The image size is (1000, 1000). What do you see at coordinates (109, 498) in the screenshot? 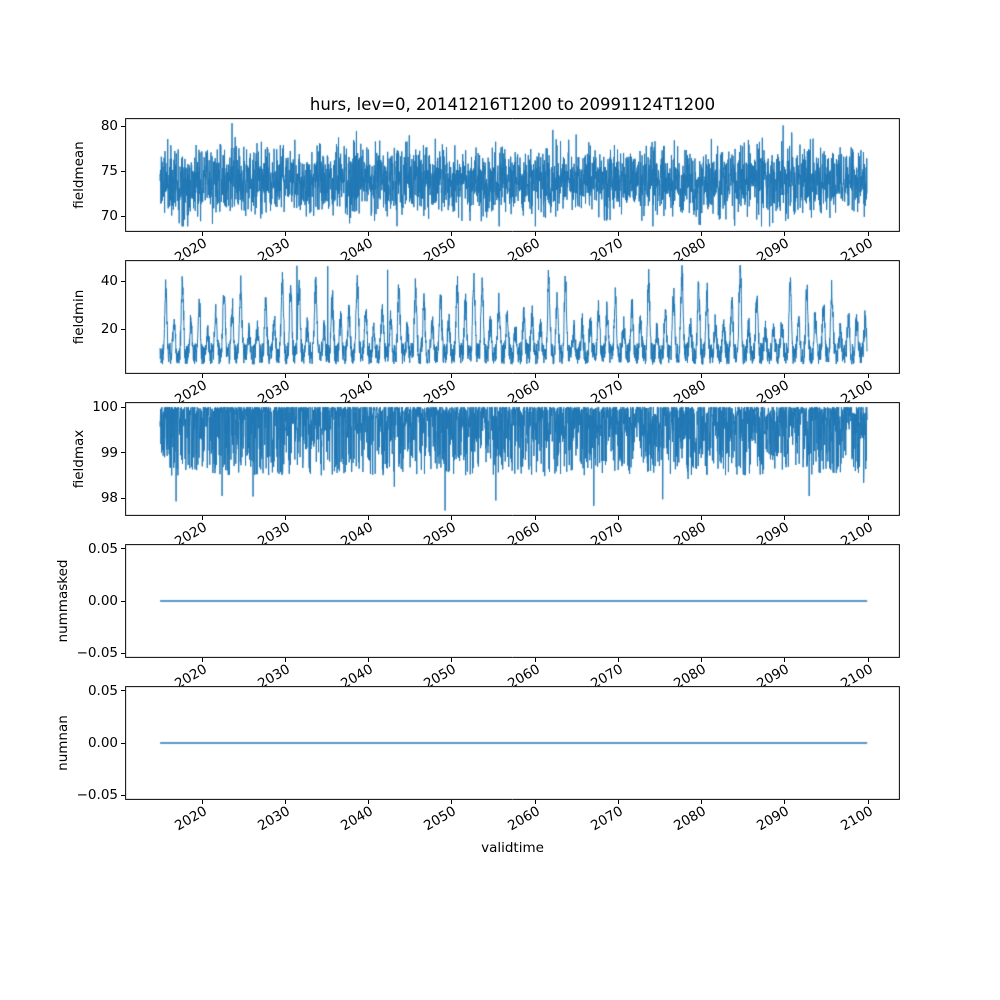
I see `y-tick-label: 98` at bounding box center [109, 498].